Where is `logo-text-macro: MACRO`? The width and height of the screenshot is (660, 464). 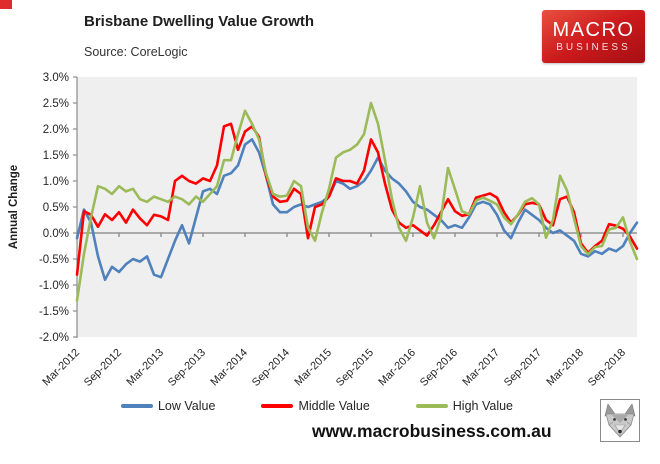 logo-text-macro: MACRO is located at coordinates (593, 29).